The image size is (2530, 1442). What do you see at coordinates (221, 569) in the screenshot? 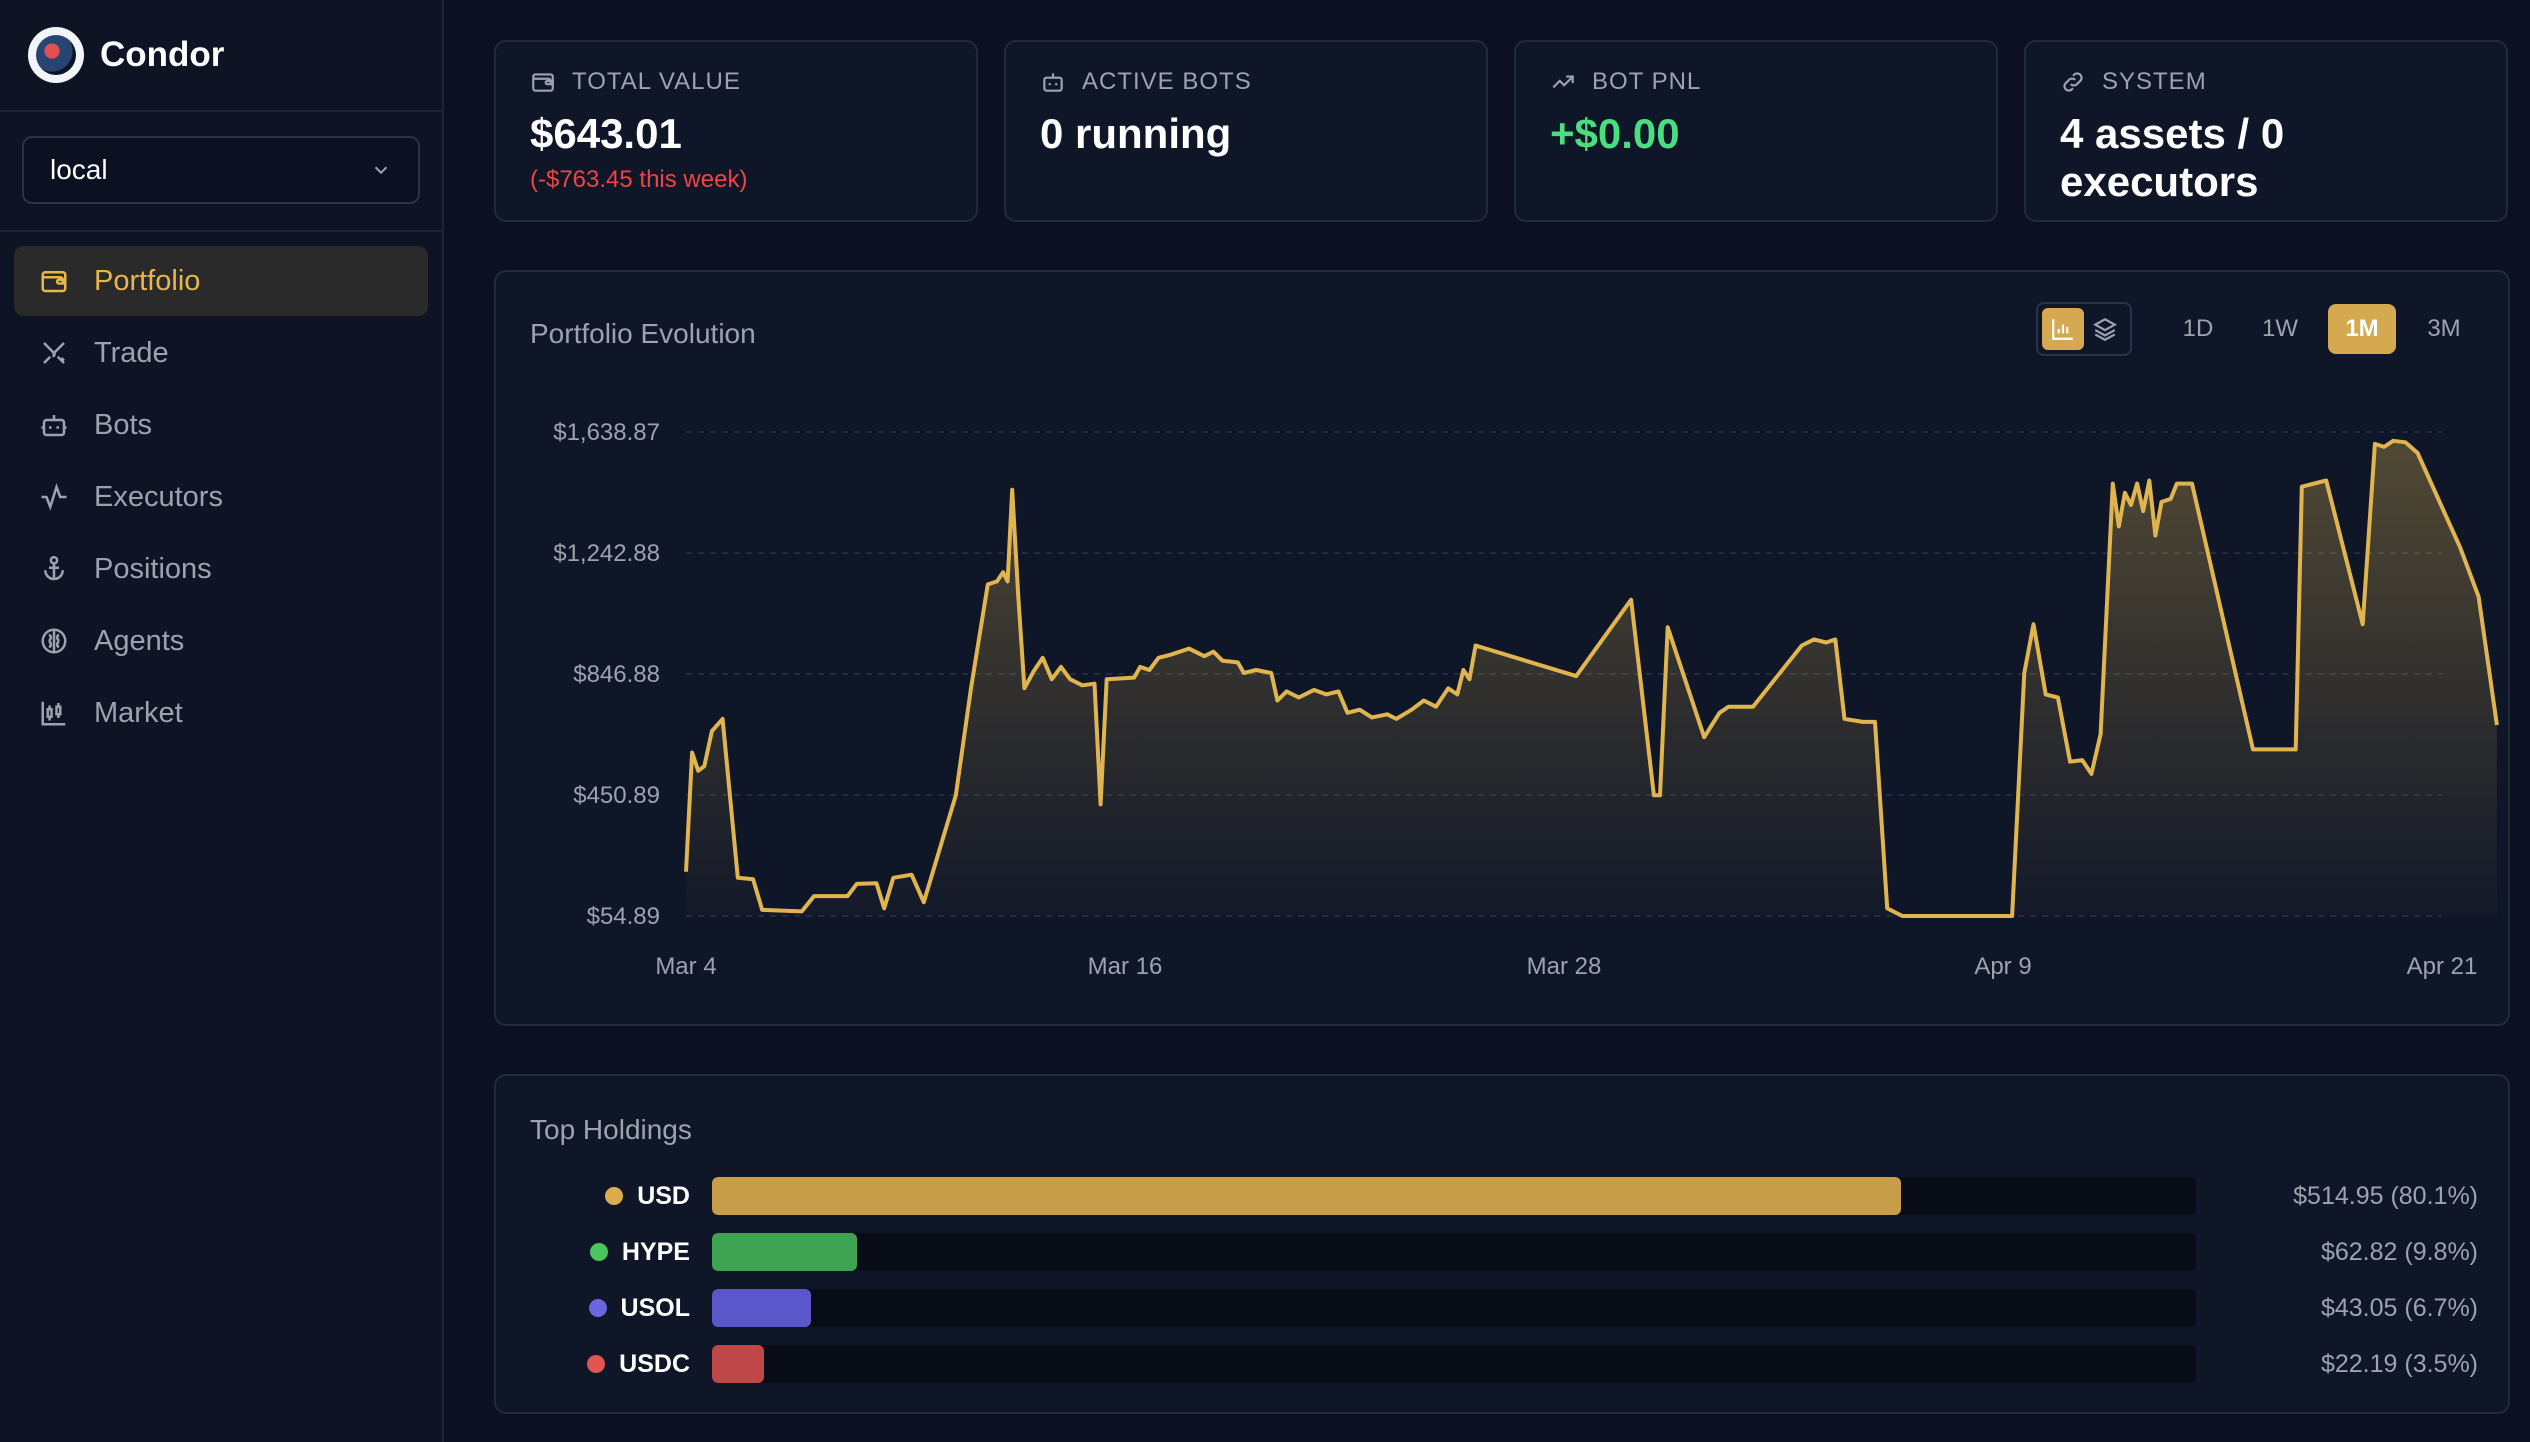
I see `sidebar-item-positions: Positions` at bounding box center [221, 569].